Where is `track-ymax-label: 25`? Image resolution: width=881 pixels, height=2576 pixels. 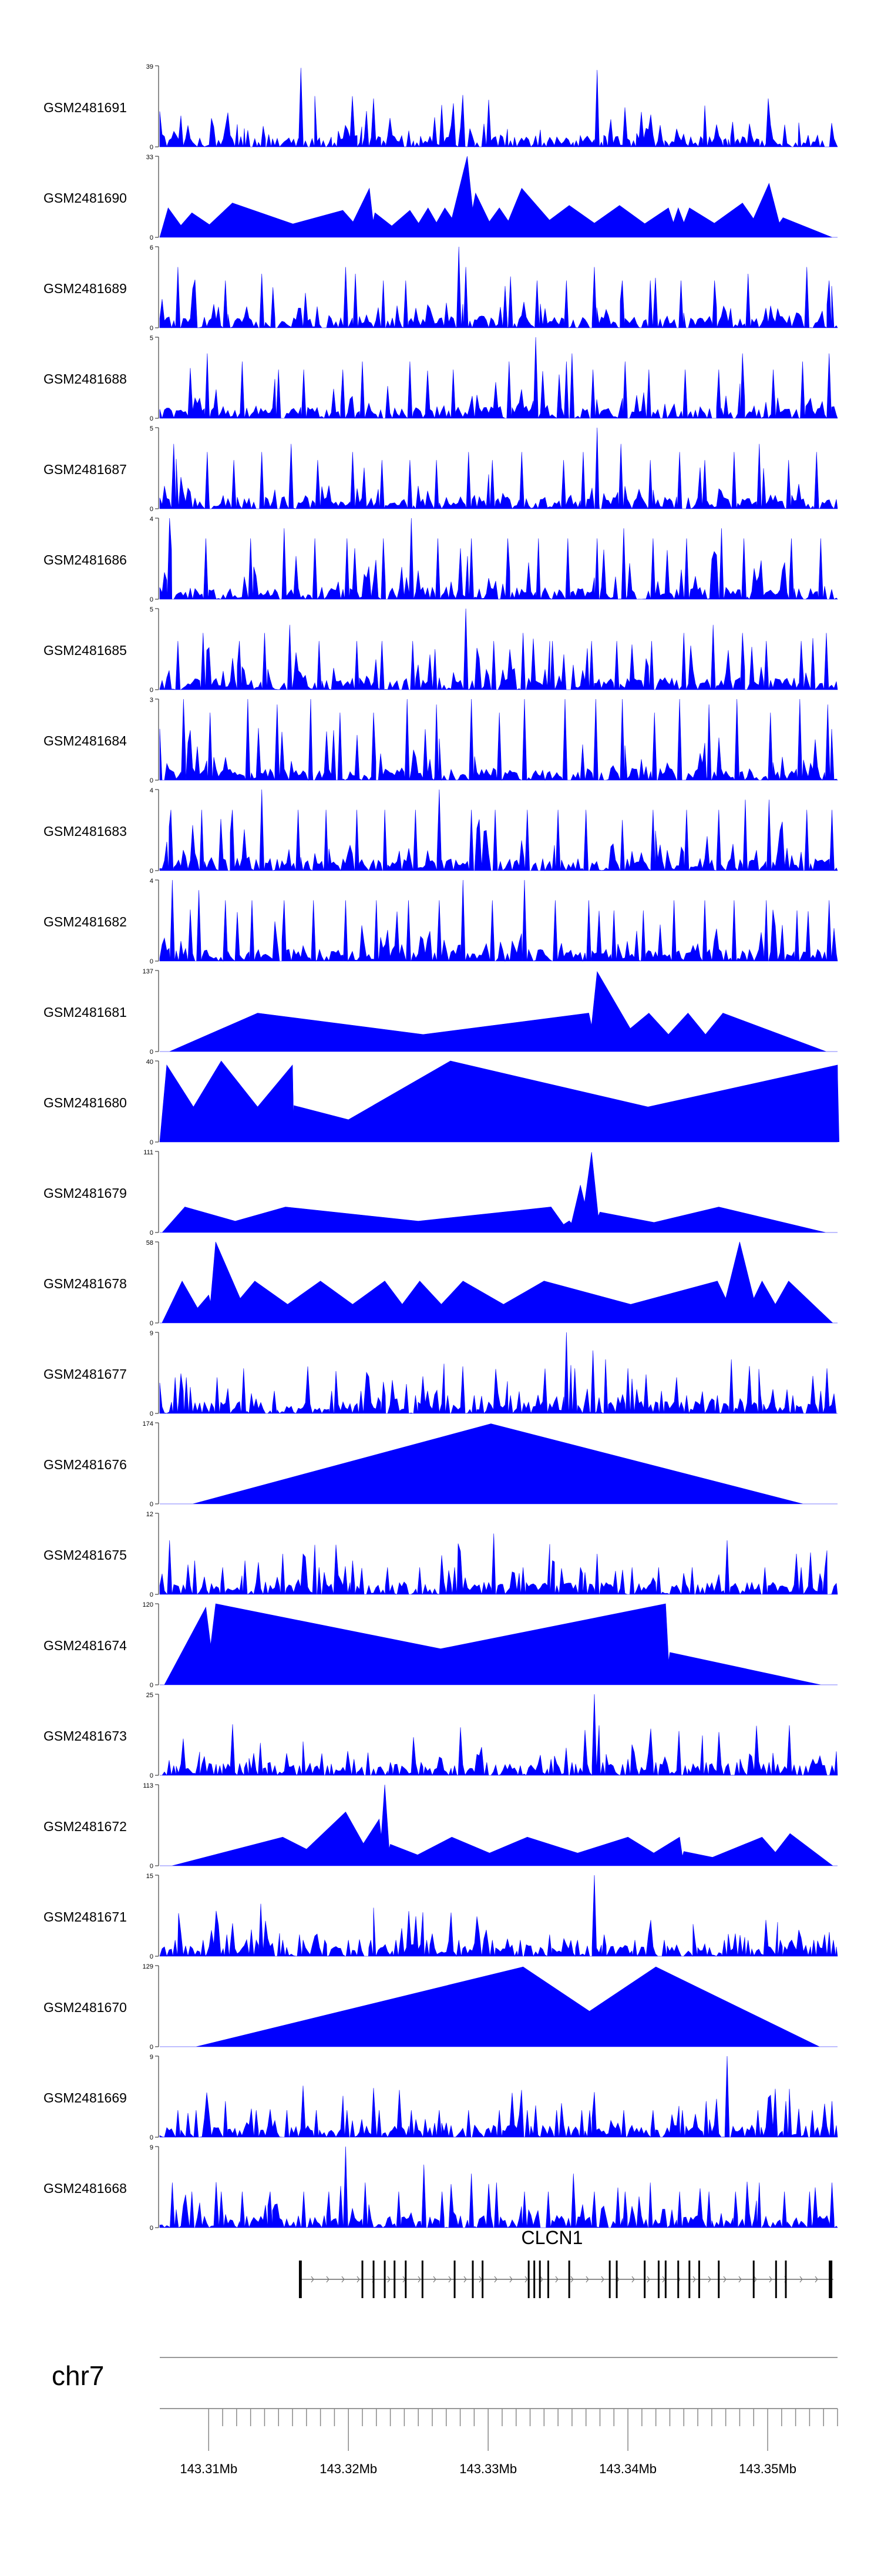 track-ymax-label: 25 is located at coordinates (150, 1696).